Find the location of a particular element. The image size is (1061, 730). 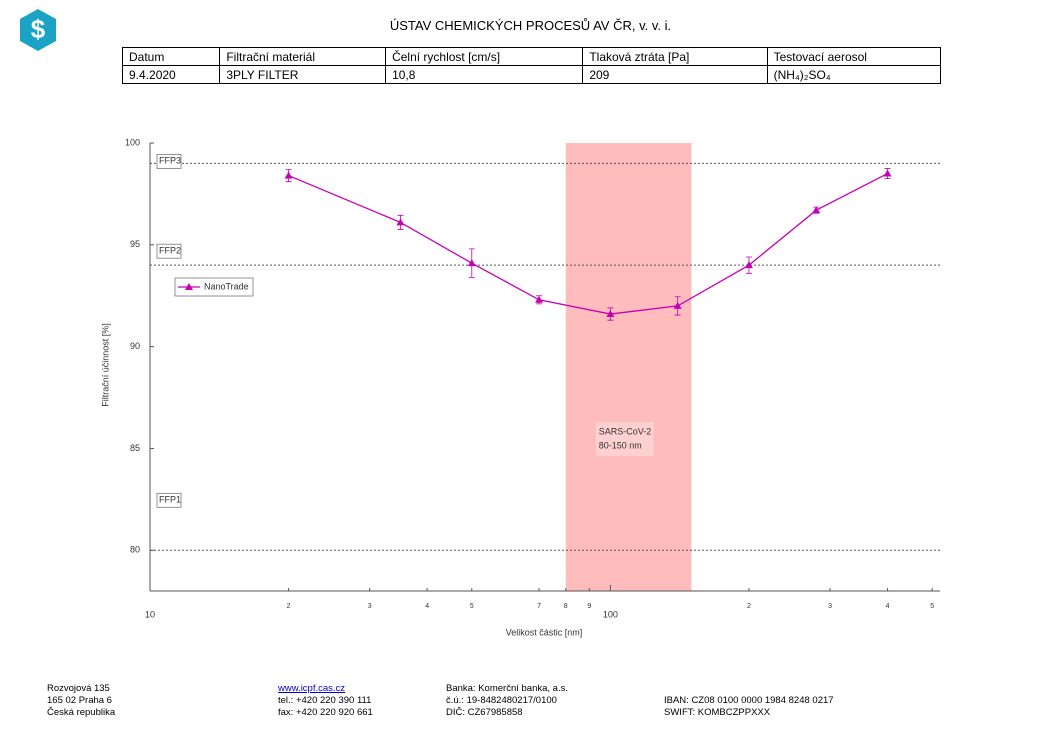

footer-line: č.ú.: 19-8482480217/0100 is located at coordinates (501, 700).